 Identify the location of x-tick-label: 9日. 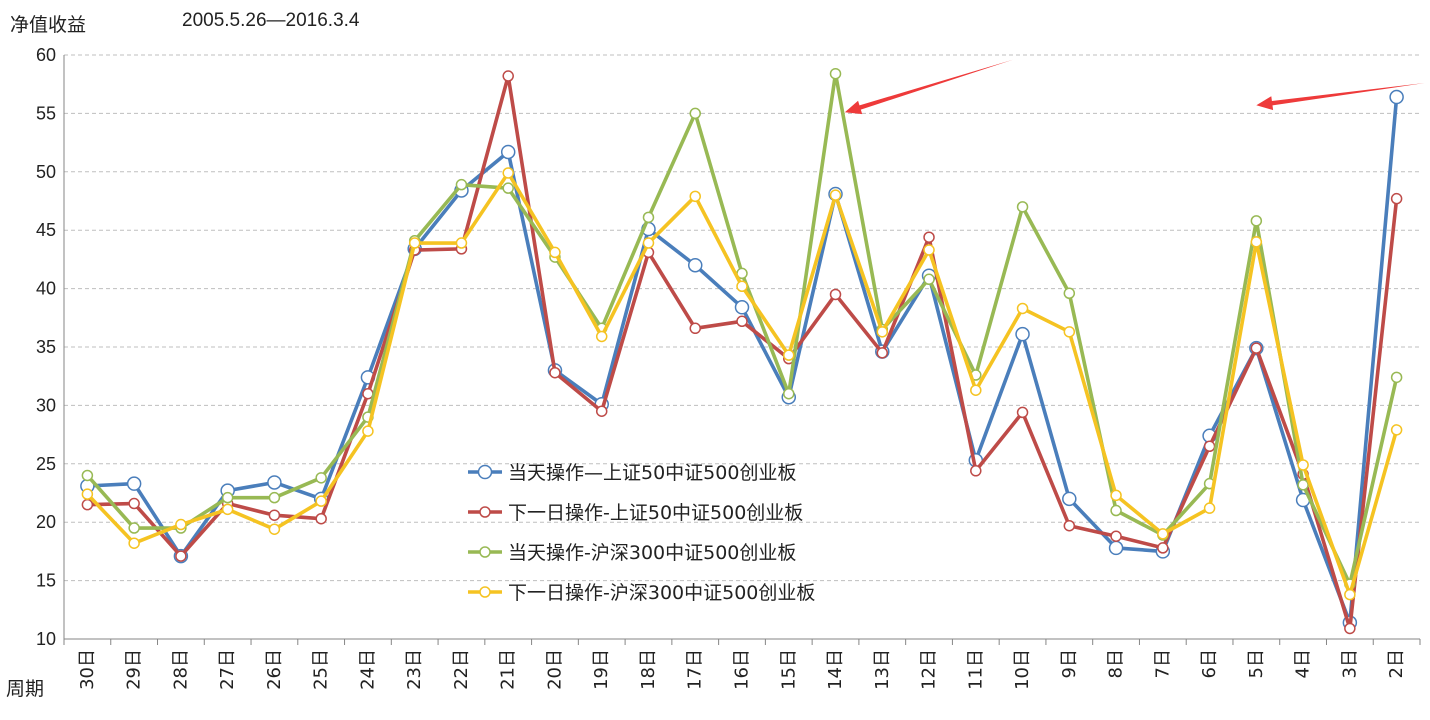
(1069, 663).